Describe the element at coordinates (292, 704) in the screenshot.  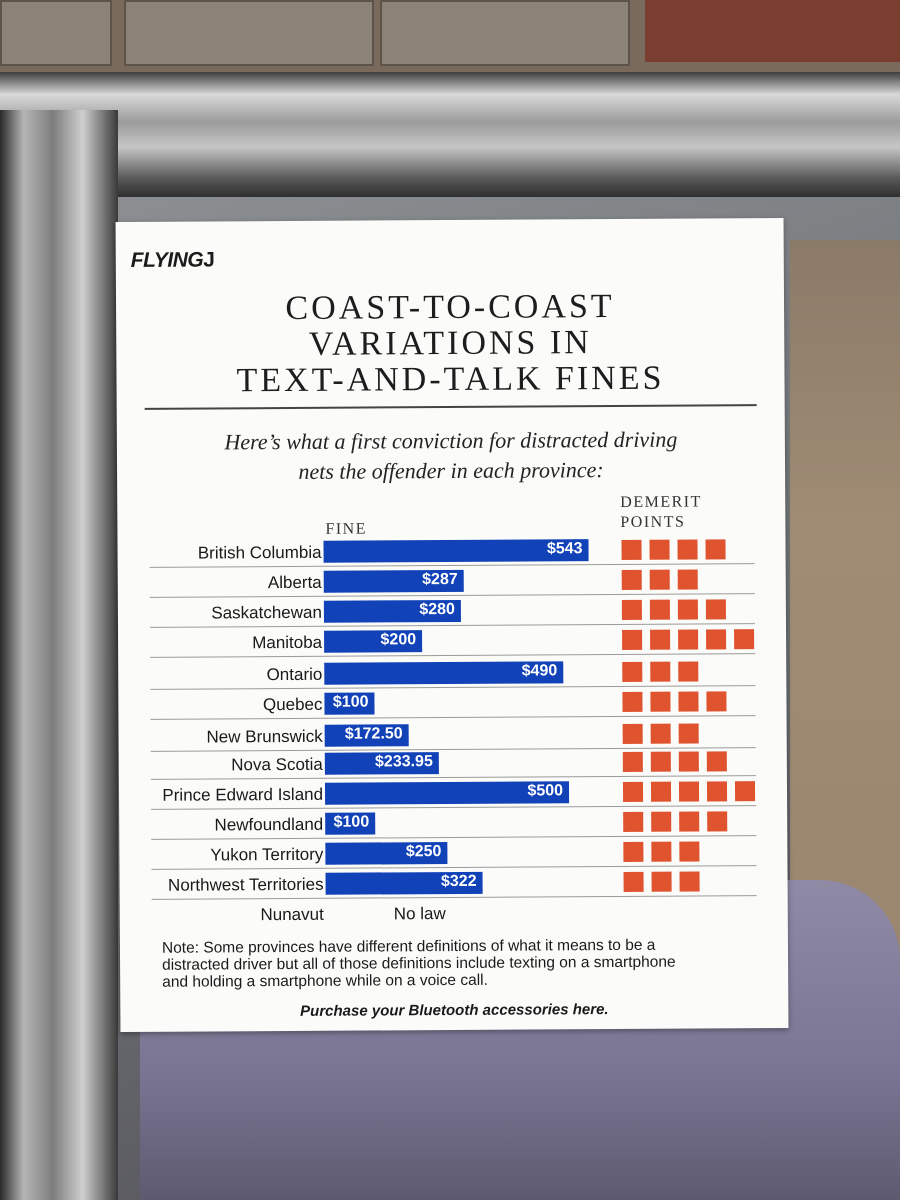
I see `province-label: Quebec` at that location.